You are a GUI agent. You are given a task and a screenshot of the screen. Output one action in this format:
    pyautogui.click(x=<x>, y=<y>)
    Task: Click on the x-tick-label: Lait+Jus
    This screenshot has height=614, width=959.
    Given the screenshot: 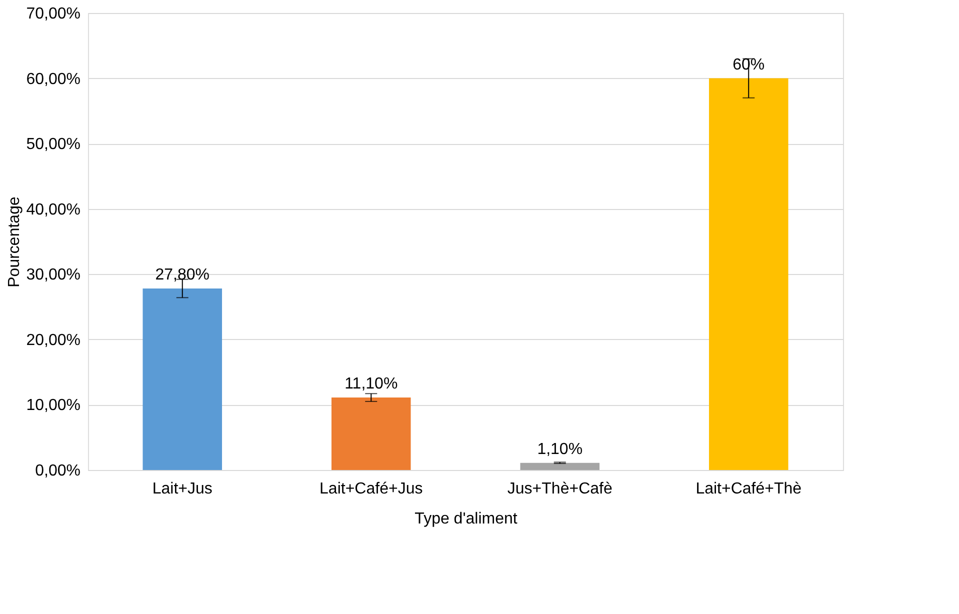 What is the action you would take?
    pyautogui.click(x=182, y=489)
    